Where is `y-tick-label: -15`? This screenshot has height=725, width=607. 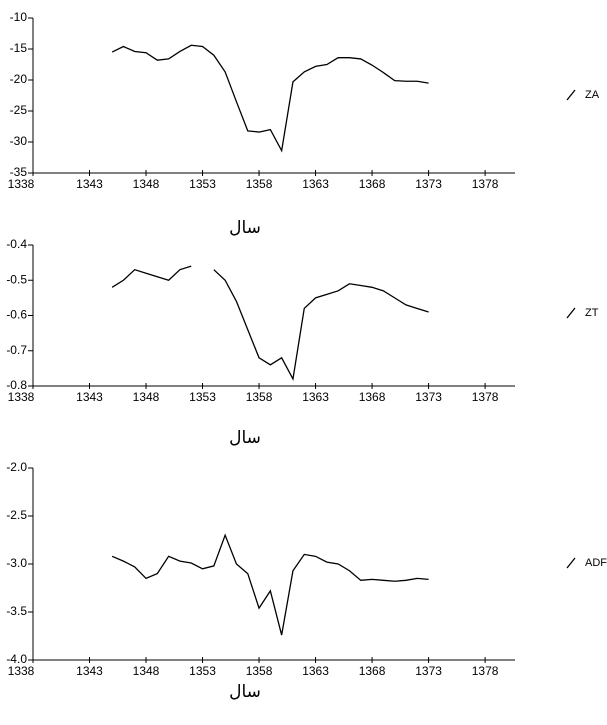
y-tick-label: -15 is located at coordinates (19, 48).